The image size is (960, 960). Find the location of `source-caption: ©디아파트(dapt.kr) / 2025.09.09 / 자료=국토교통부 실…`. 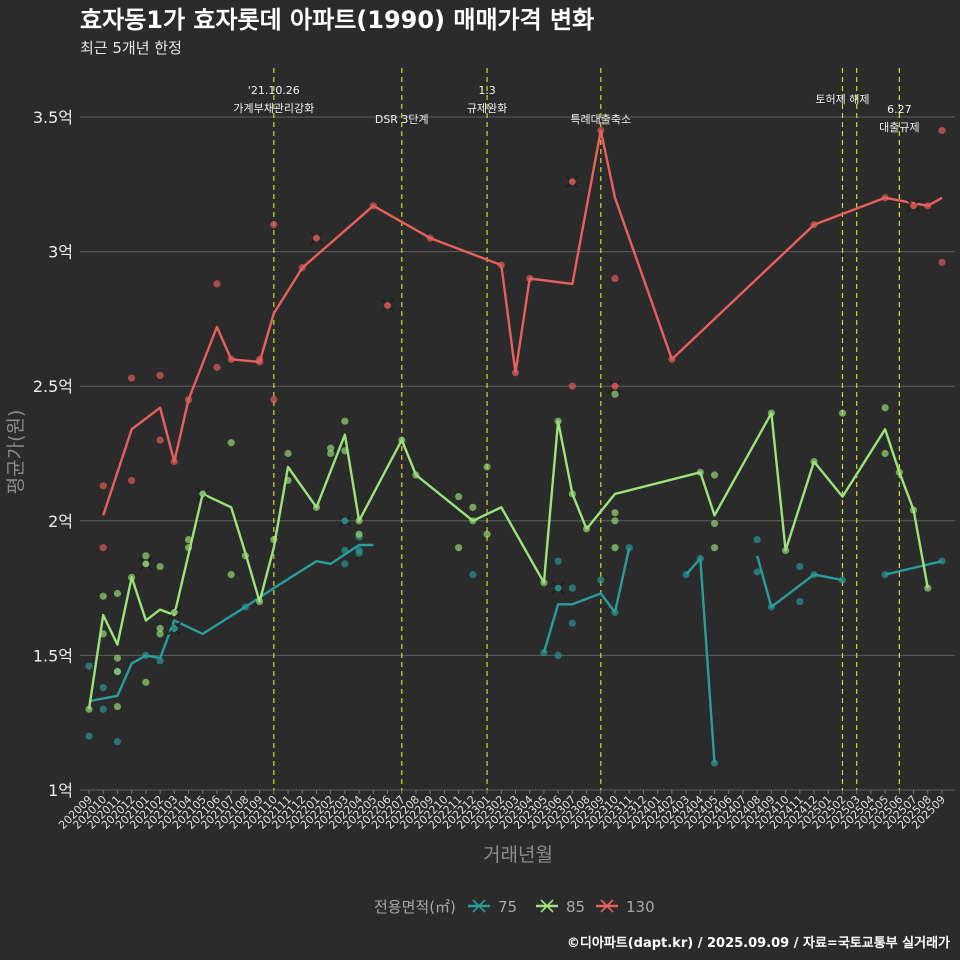

source-caption: ©디아파트(dapt.kr) / 2025.09.09 / 자료=국토교통부 실… is located at coordinates (758, 943).